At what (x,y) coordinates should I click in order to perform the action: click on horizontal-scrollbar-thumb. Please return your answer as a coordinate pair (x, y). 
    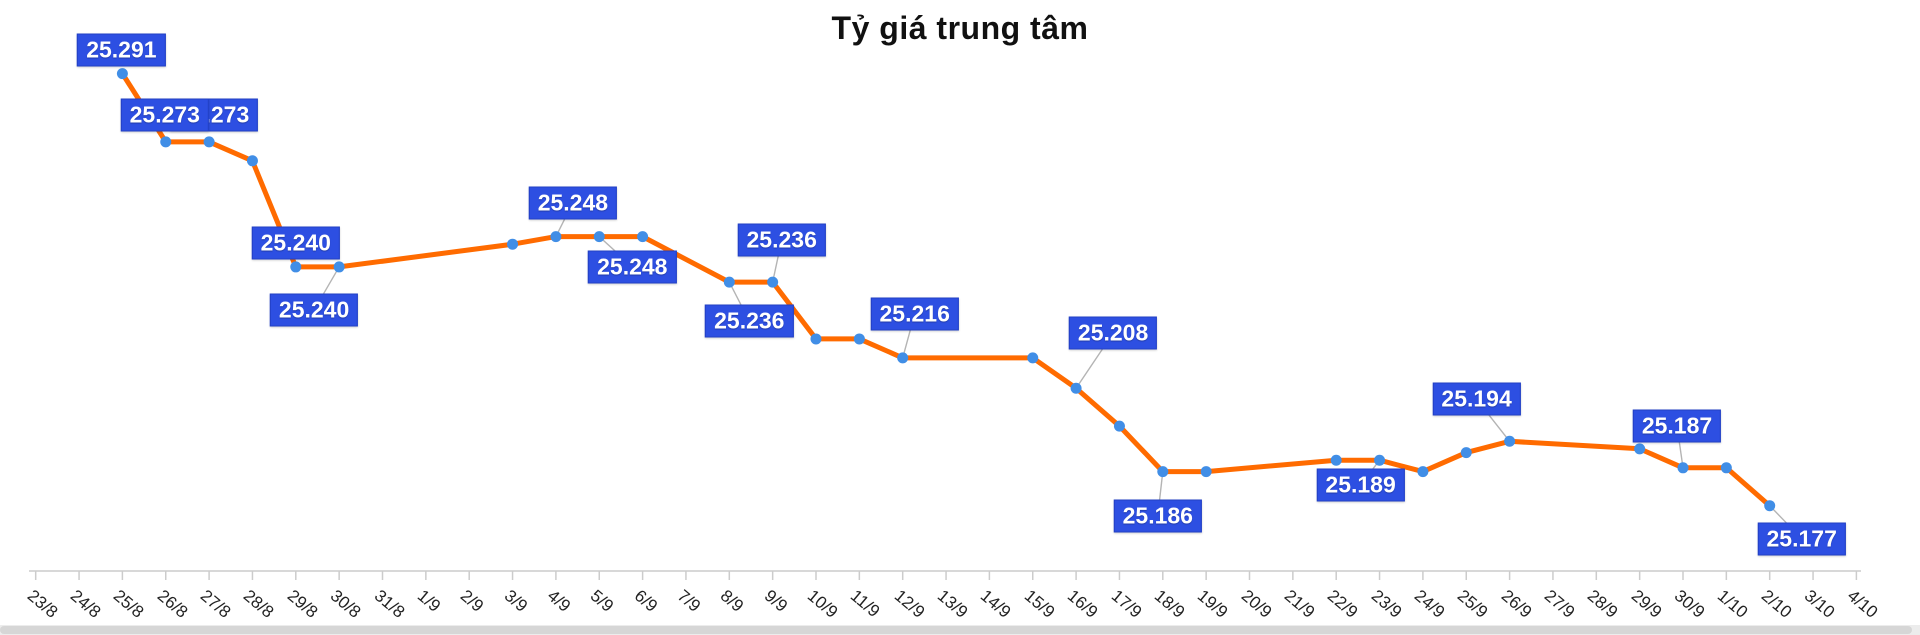
    Looking at the image, I should click on (956, 630).